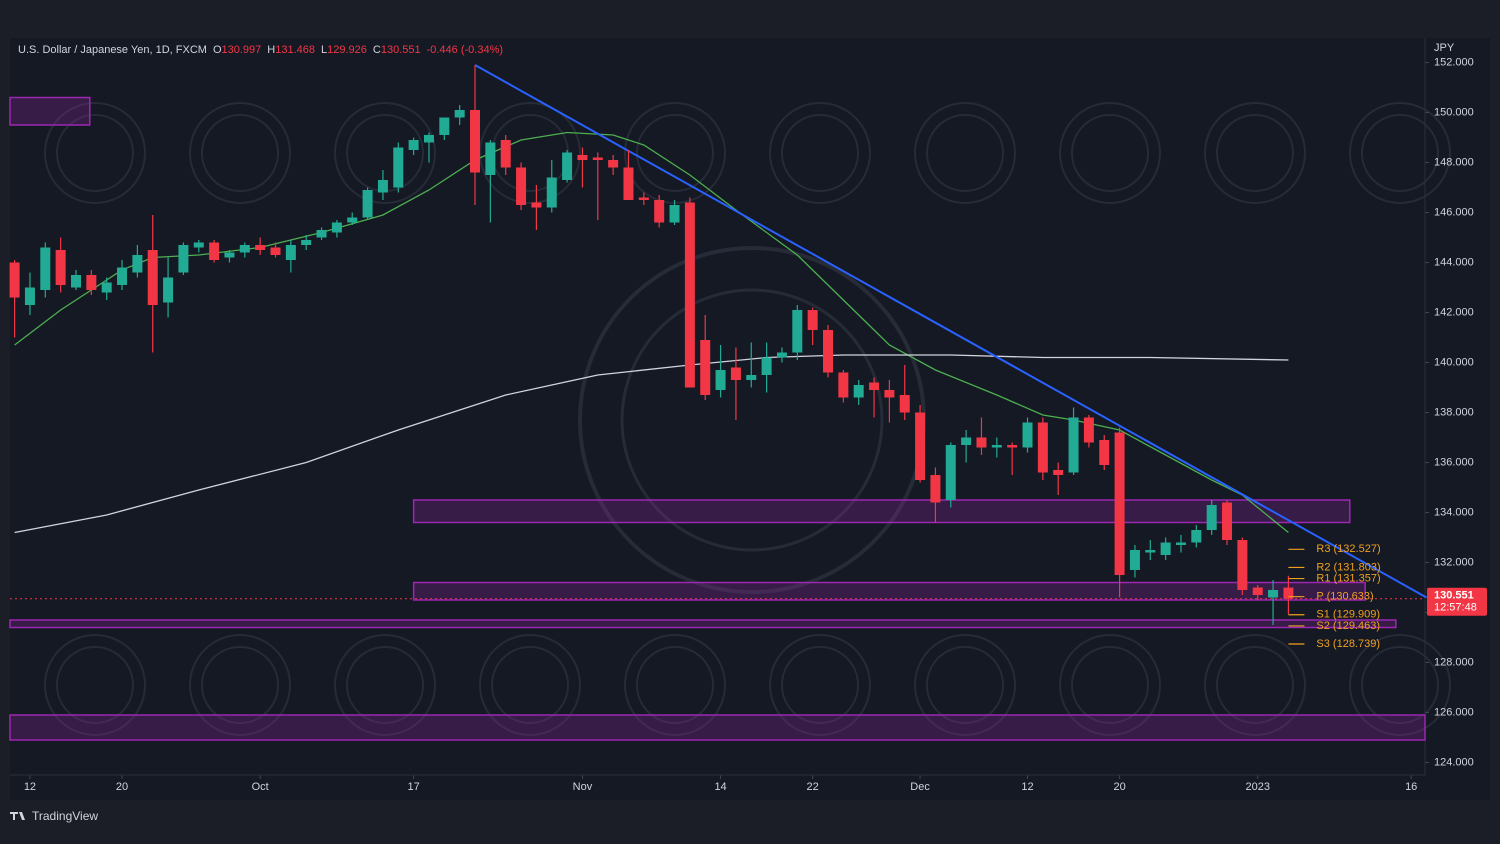  Describe the element at coordinates (17, 816) in the screenshot. I see `brand-logo` at that location.